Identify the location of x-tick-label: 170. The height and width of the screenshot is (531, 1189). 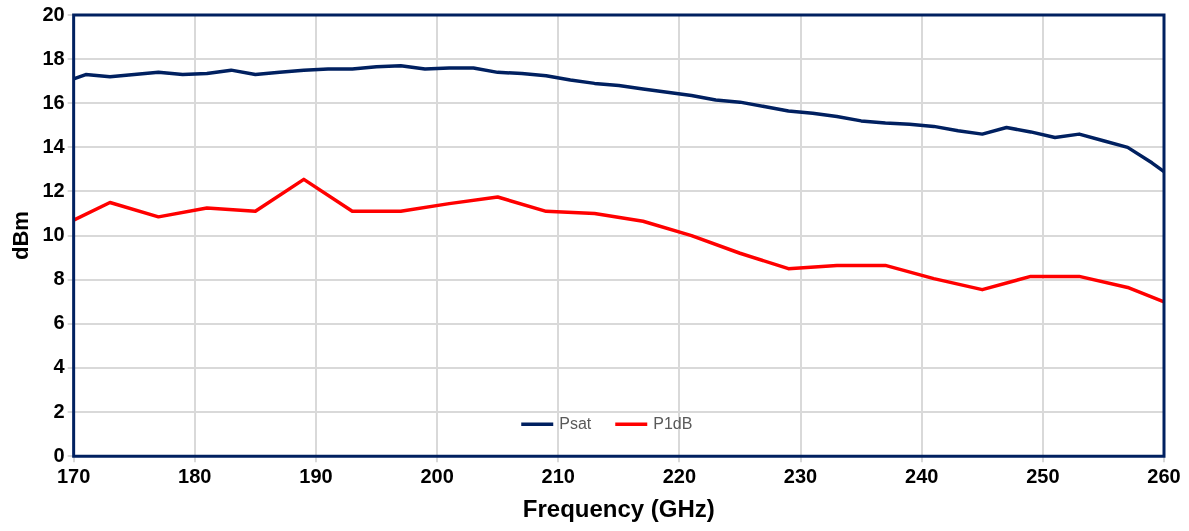
(73, 475).